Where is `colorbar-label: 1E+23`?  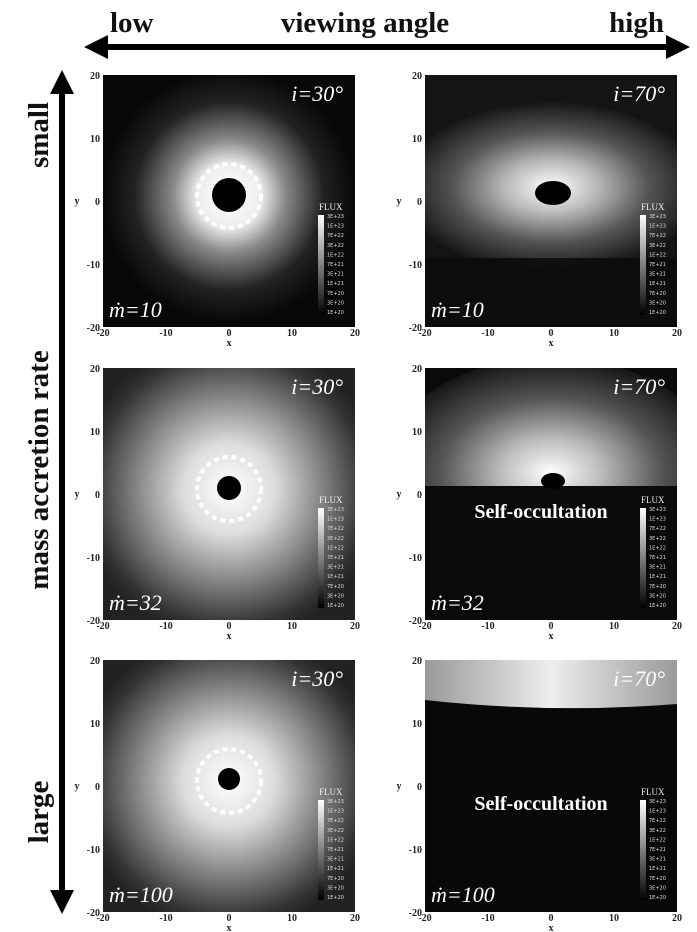 colorbar-label: 1E+23 is located at coordinates (657, 227).